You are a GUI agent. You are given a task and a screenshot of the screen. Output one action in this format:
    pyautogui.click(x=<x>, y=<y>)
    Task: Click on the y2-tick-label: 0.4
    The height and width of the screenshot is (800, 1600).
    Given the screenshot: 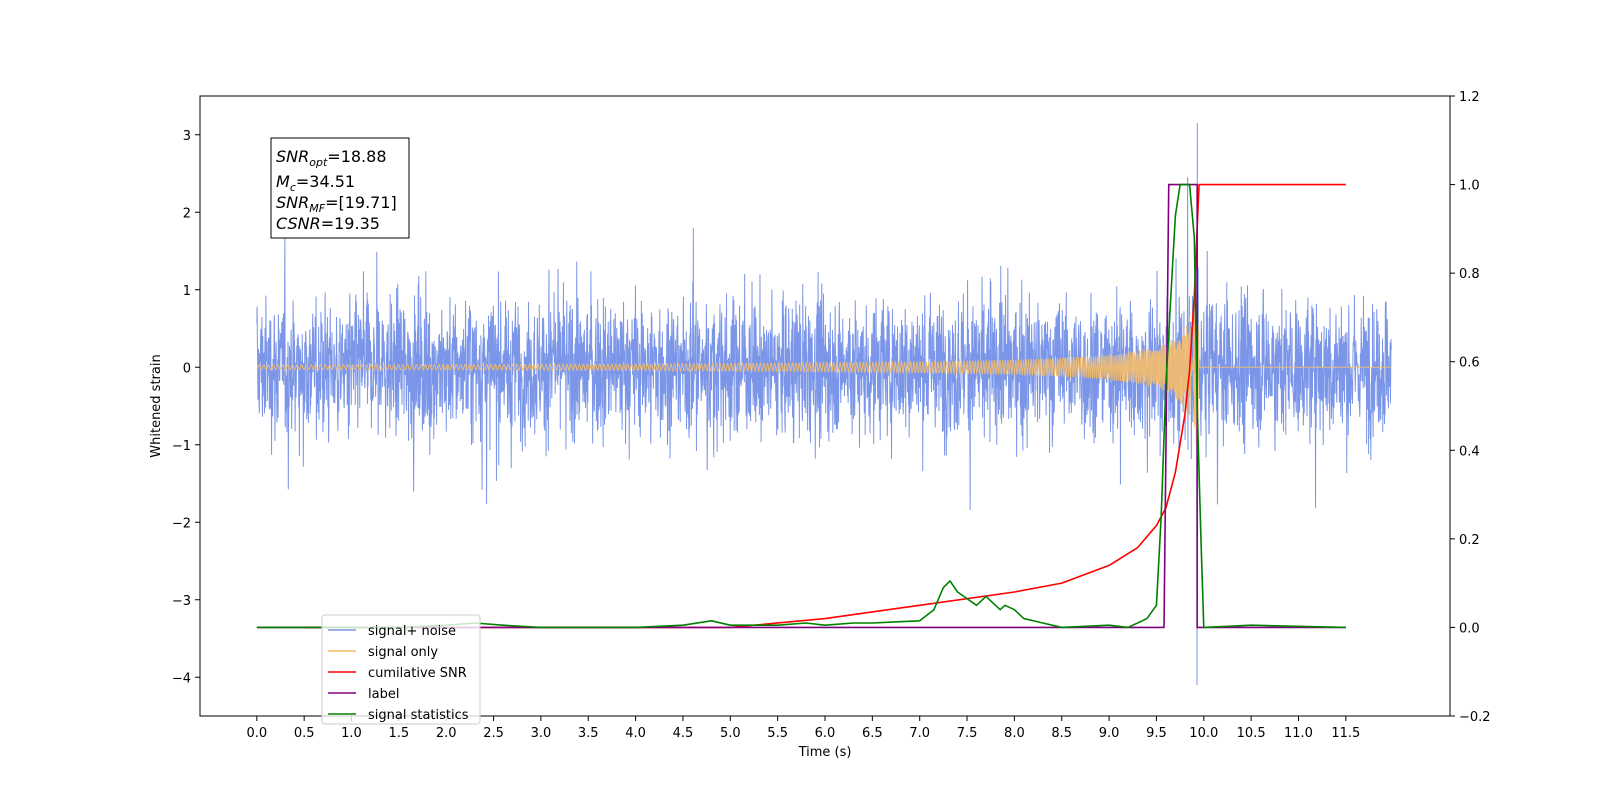 What is the action you would take?
    pyautogui.click(x=1469, y=451)
    